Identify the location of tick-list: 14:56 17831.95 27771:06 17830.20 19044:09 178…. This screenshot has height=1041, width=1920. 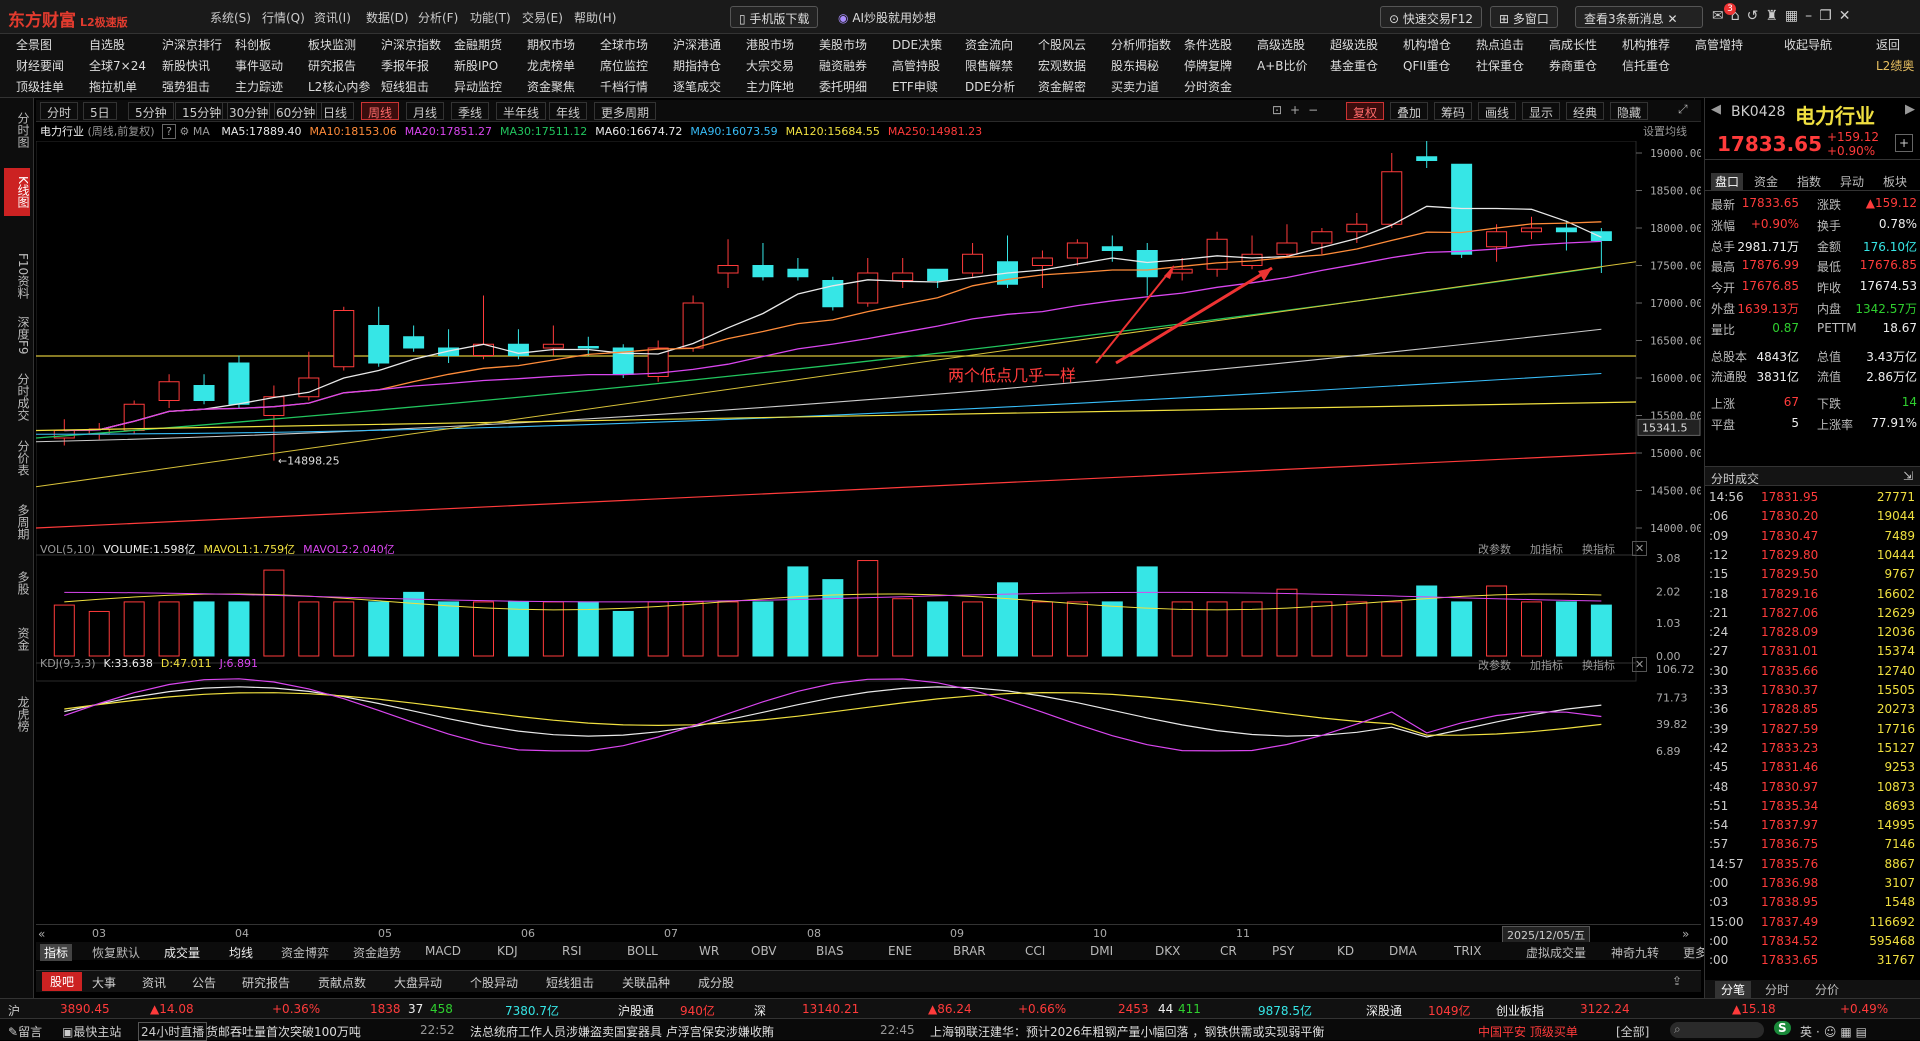
(1812, 735).